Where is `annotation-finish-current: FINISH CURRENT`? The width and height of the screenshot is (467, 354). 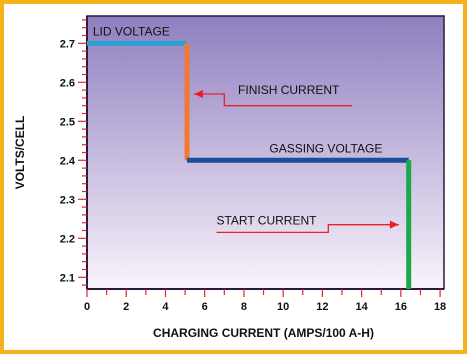 annotation-finish-current: FINISH CURRENT is located at coordinates (289, 90).